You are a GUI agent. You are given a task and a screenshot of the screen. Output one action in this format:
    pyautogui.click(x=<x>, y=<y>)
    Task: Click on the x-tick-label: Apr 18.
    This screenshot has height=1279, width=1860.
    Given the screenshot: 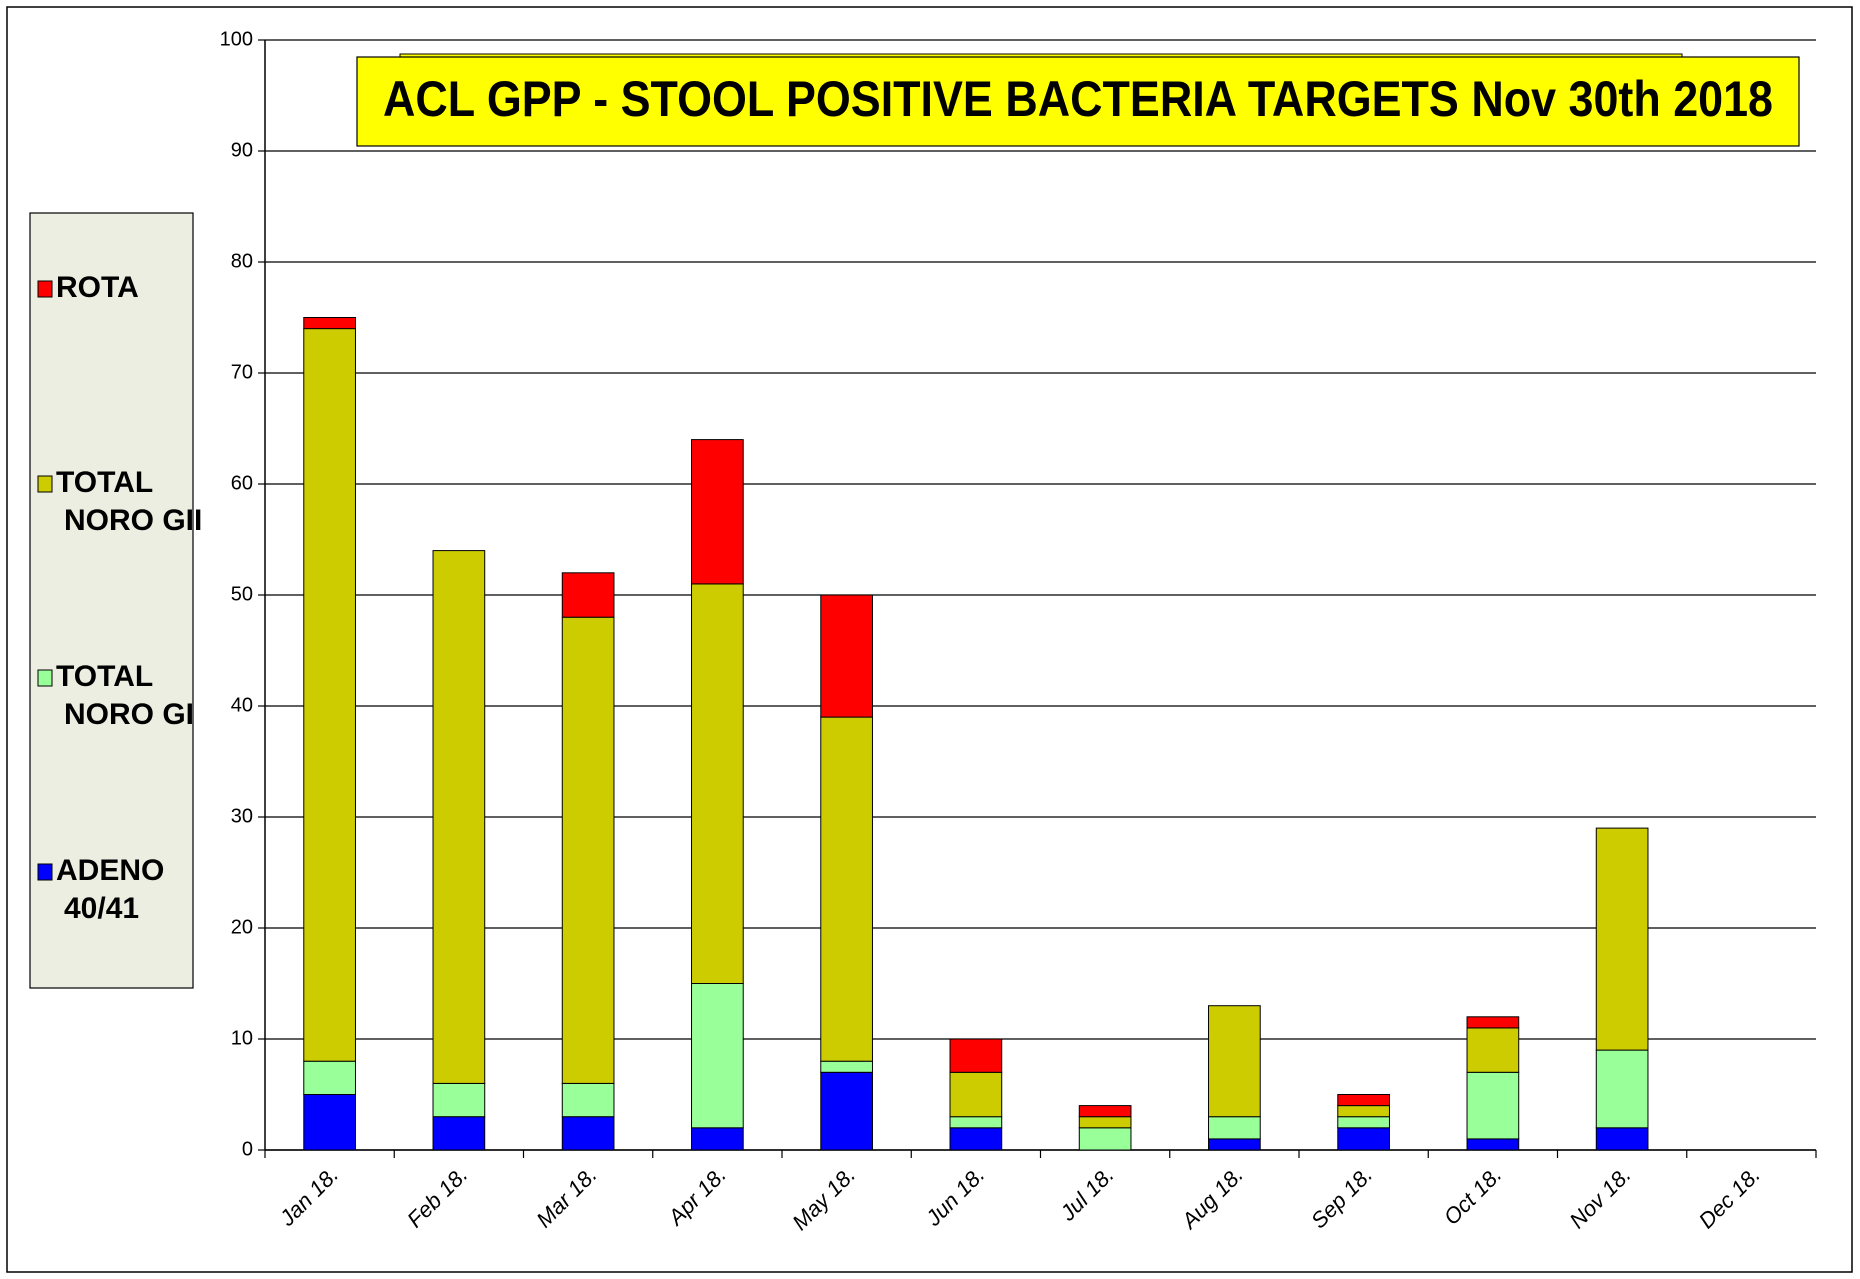 What is the action you would take?
    pyautogui.click(x=696, y=1196)
    